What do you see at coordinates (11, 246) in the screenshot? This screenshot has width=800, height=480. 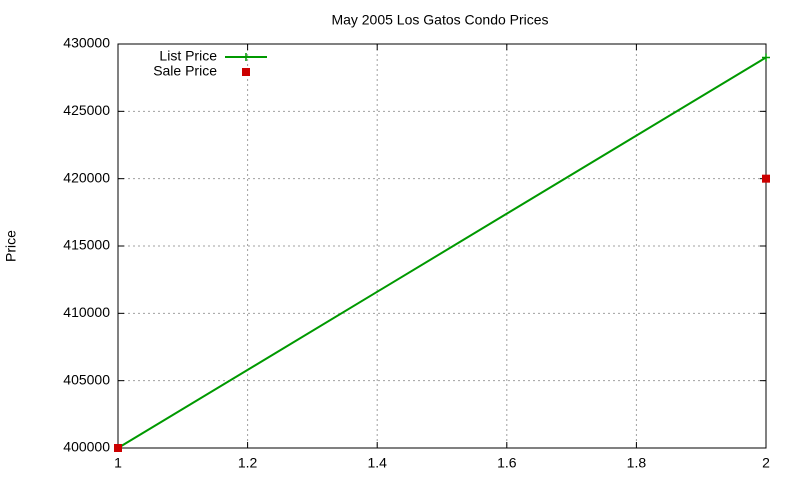 I see `y-axis-label: Price` at bounding box center [11, 246].